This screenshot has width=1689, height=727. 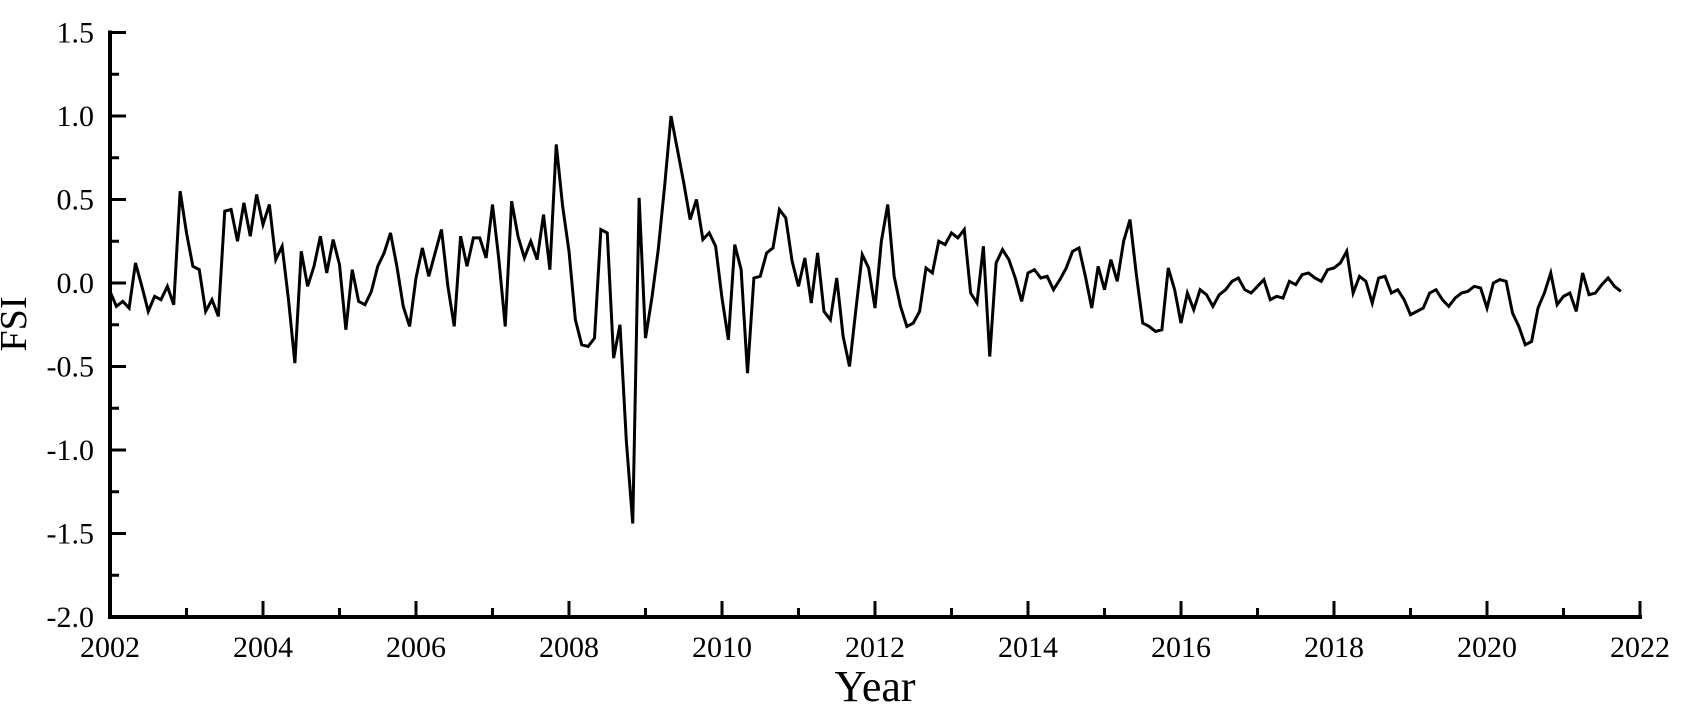 What do you see at coordinates (71, 367) in the screenshot?
I see `y-tick-label: -0.5` at bounding box center [71, 367].